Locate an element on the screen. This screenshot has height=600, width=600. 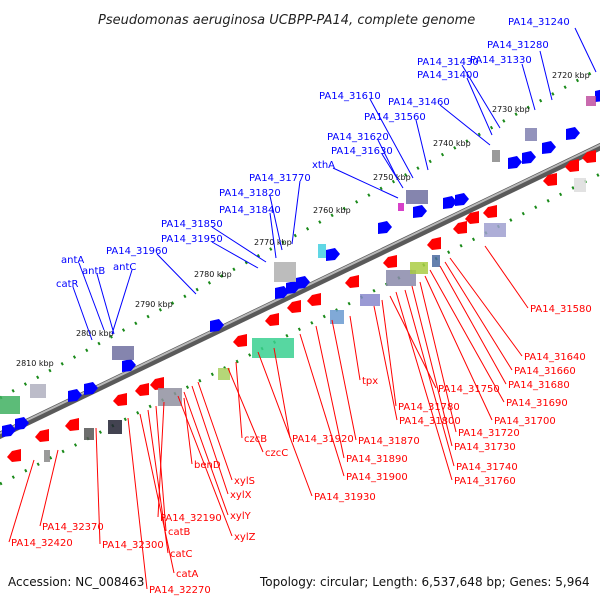
gene-label: PA14_31720 is located at coordinates (489, 433).